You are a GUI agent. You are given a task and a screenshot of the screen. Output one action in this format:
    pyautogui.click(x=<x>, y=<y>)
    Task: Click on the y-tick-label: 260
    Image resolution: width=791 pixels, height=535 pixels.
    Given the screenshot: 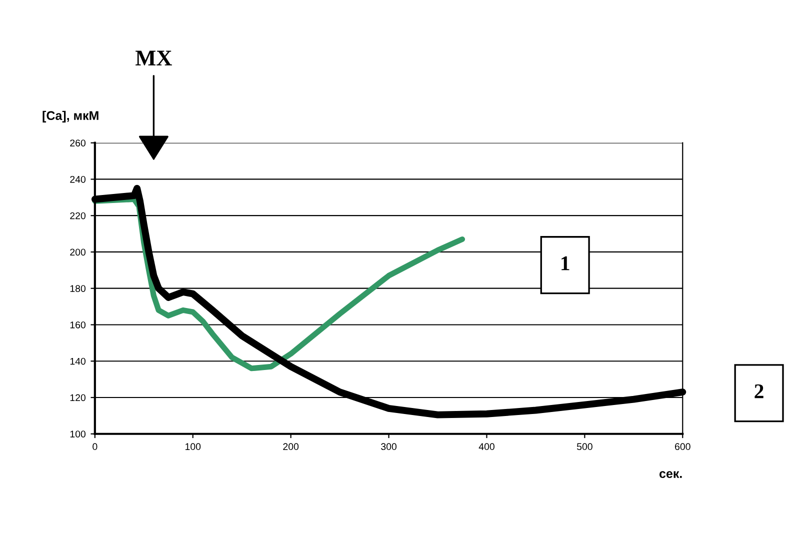 What is the action you would take?
    pyautogui.click(x=78, y=143)
    